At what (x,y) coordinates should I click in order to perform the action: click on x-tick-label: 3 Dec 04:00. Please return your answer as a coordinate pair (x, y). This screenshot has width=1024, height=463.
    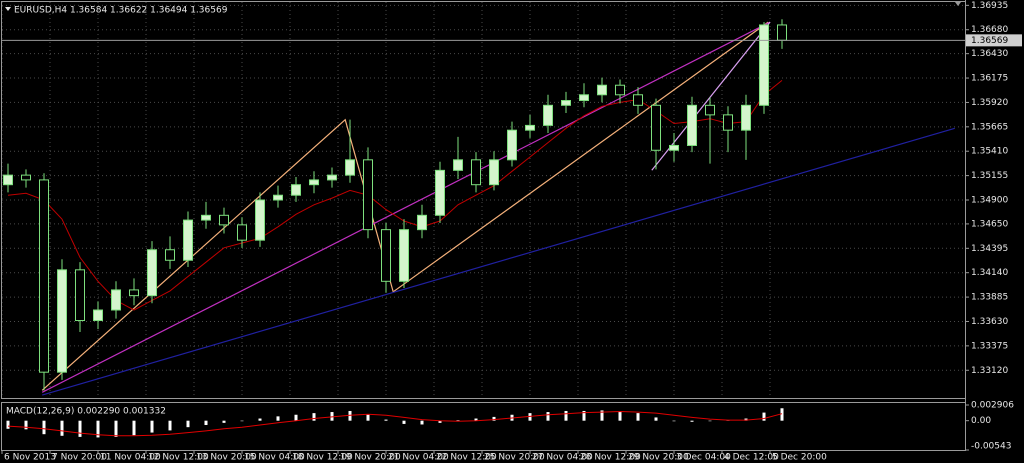
    Looking at the image, I should click on (703, 458).